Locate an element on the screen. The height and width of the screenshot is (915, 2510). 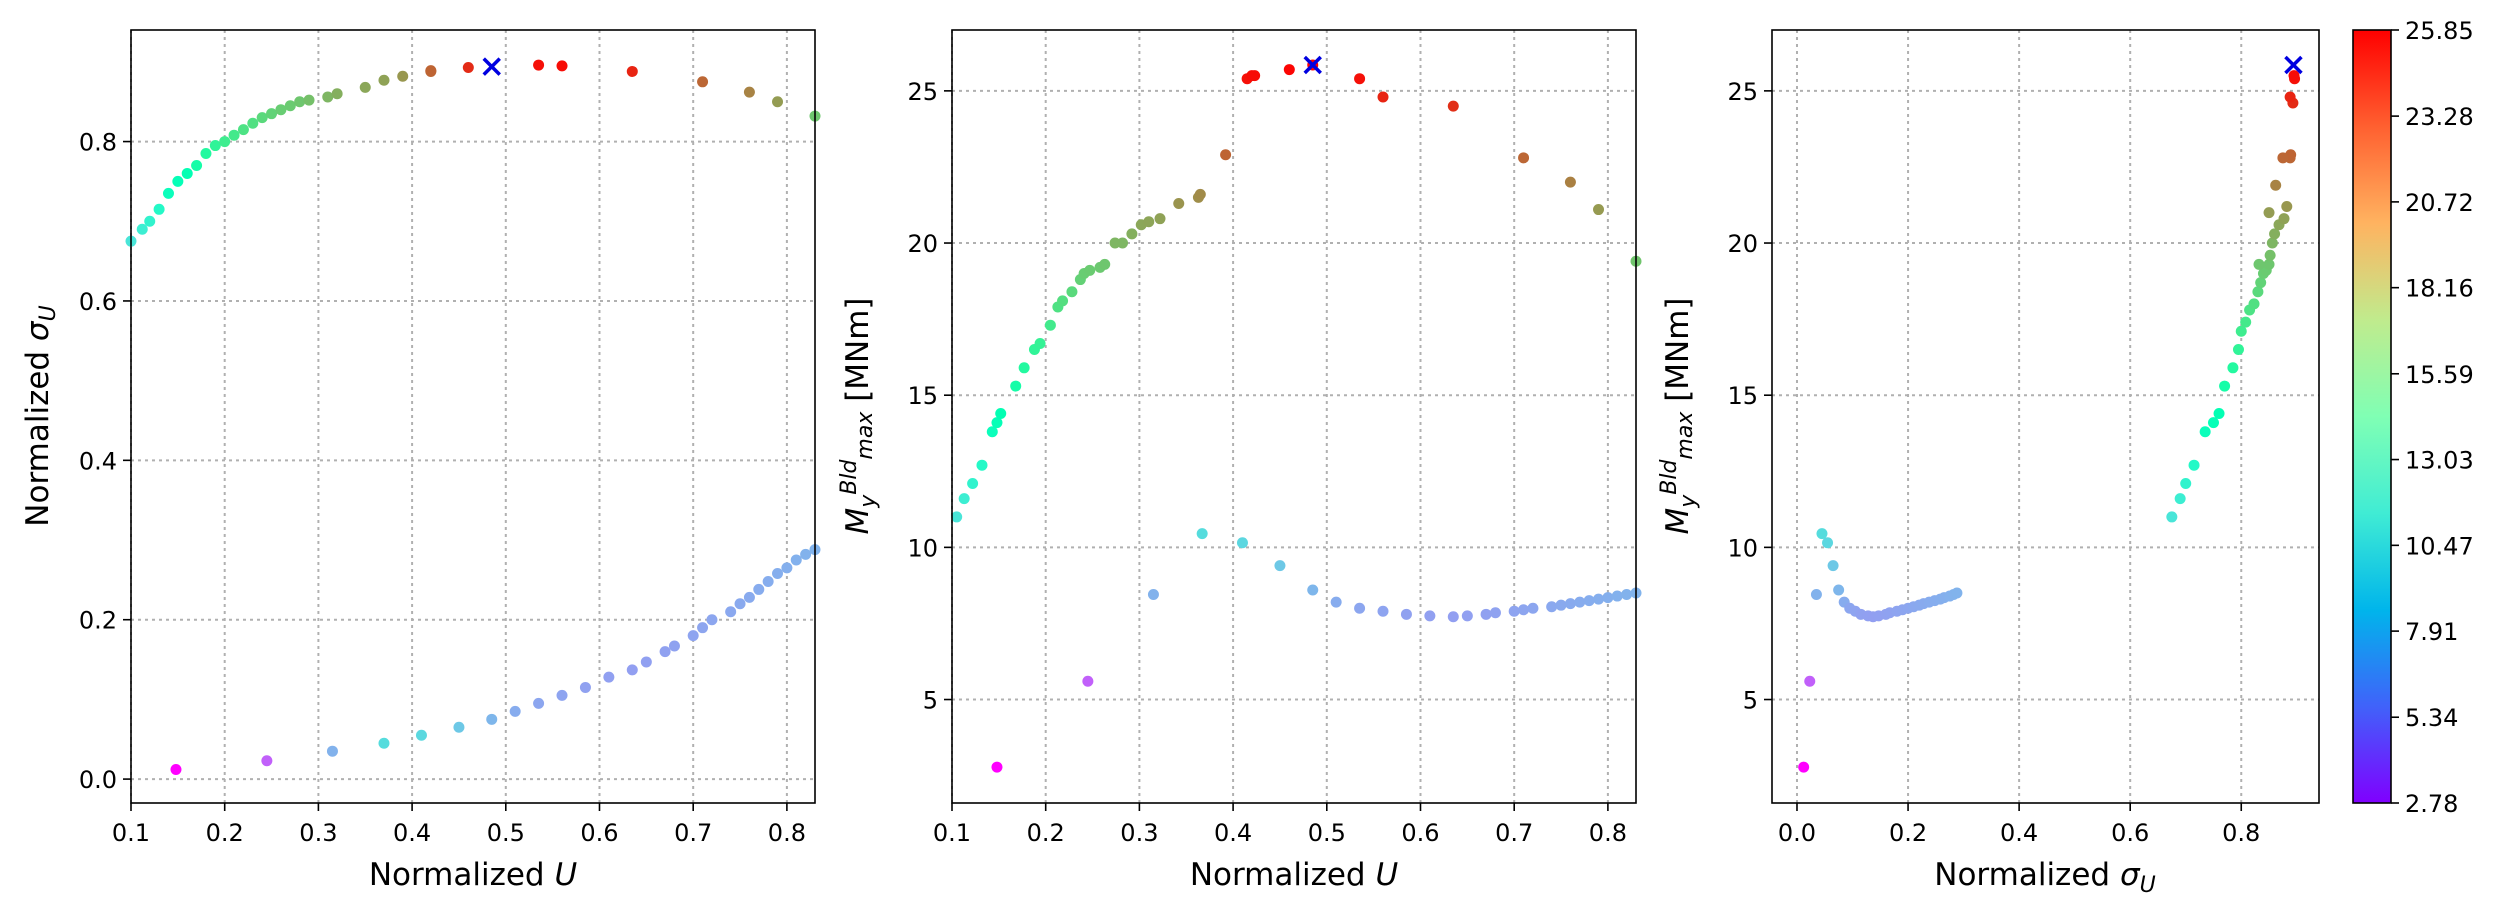
panel-3-y-ticks: 5 10 15 20 25 is located at coordinates (1749, 396).